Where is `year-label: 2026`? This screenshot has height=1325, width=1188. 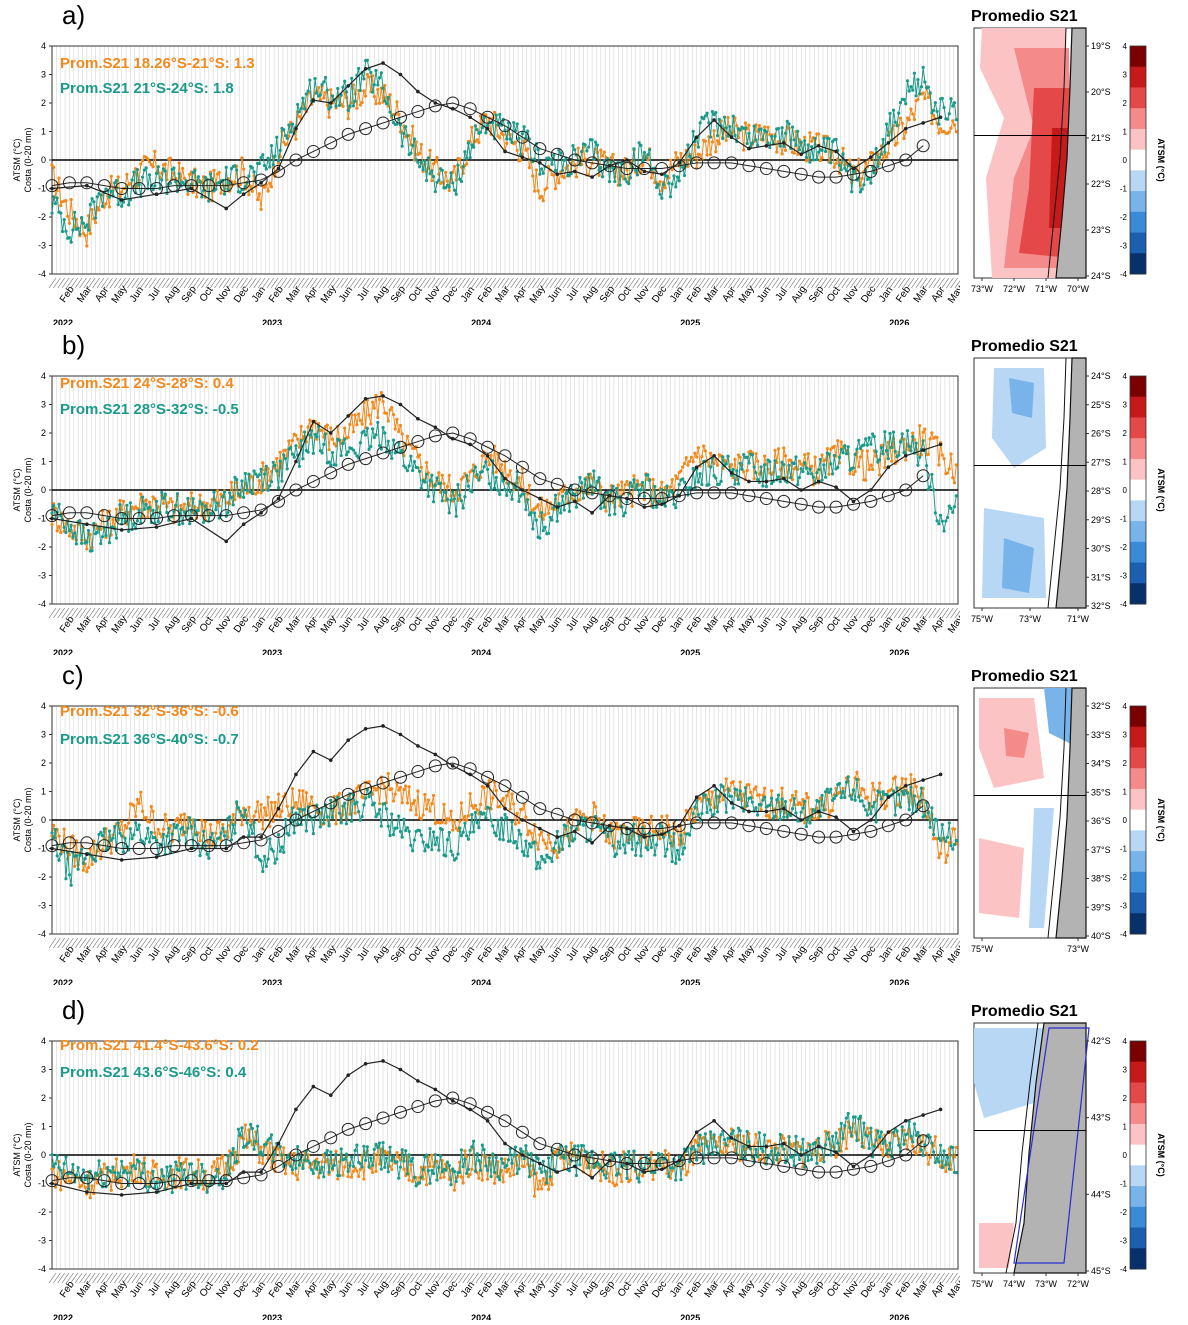 year-label: 2026 is located at coordinates (899, 981).